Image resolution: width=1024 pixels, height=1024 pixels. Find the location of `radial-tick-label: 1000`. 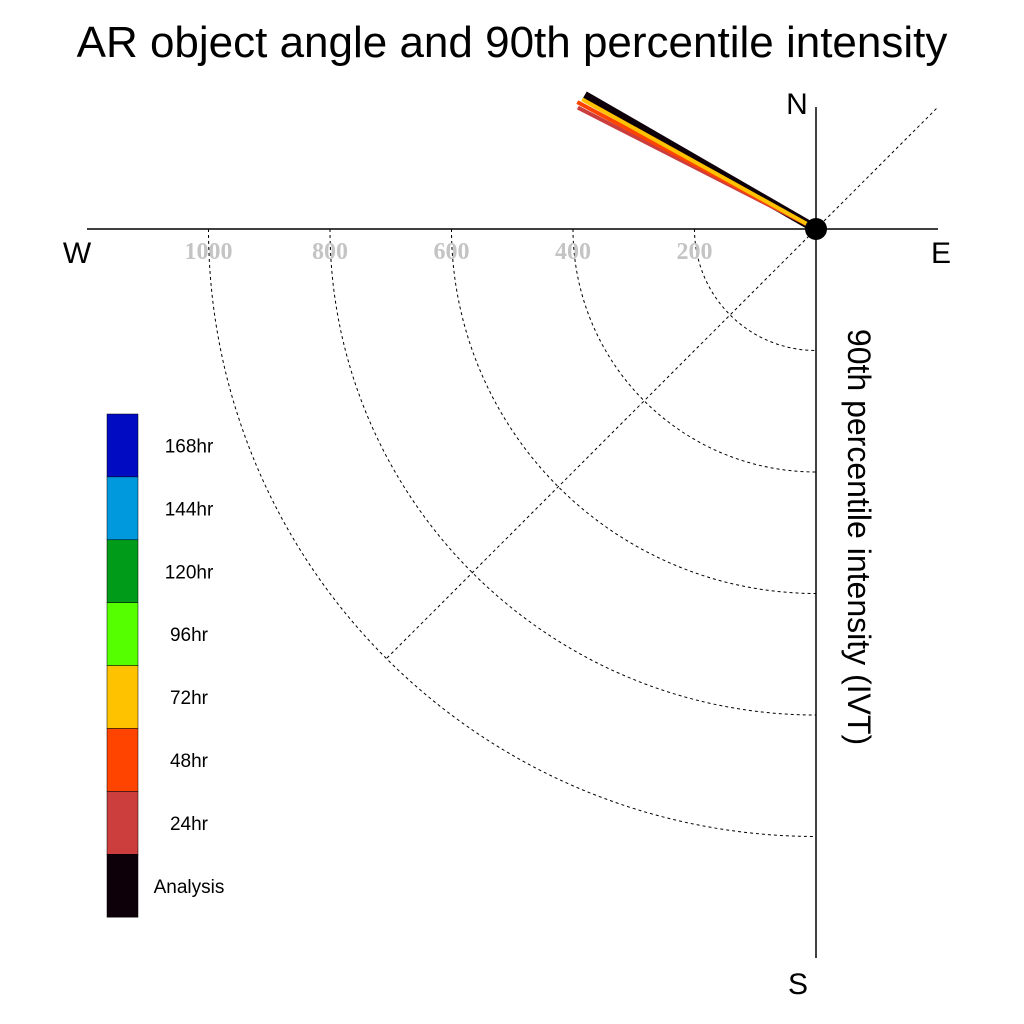

radial-tick-label: 1000 is located at coordinates (209, 252).